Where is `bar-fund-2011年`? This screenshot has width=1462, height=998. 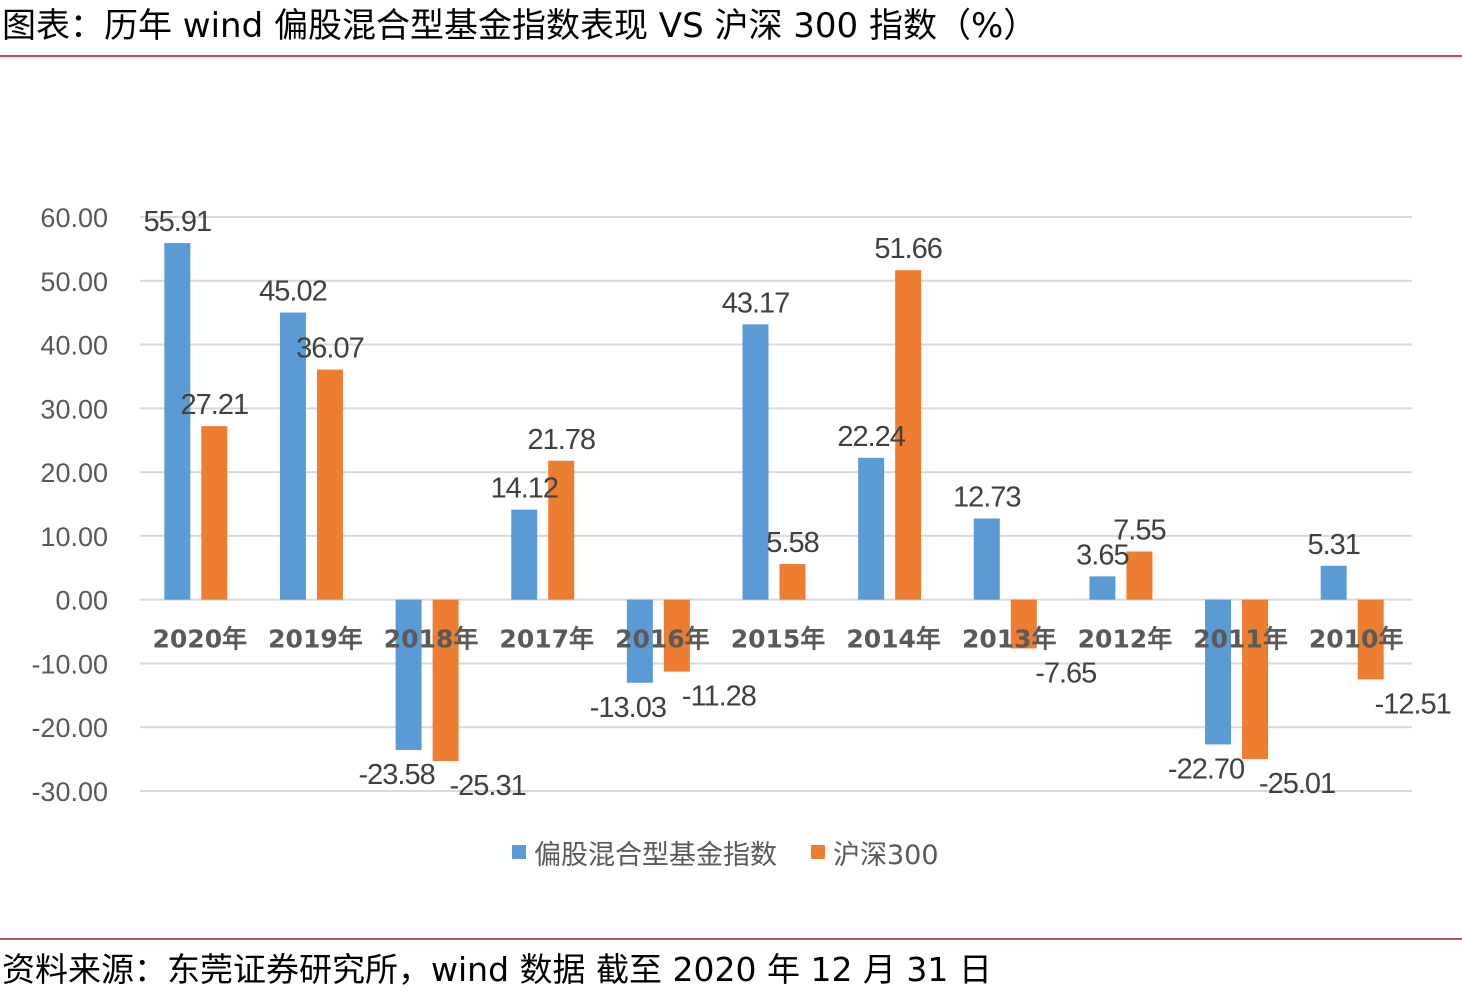
bar-fund-2011年 is located at coordinates (1218, 672).